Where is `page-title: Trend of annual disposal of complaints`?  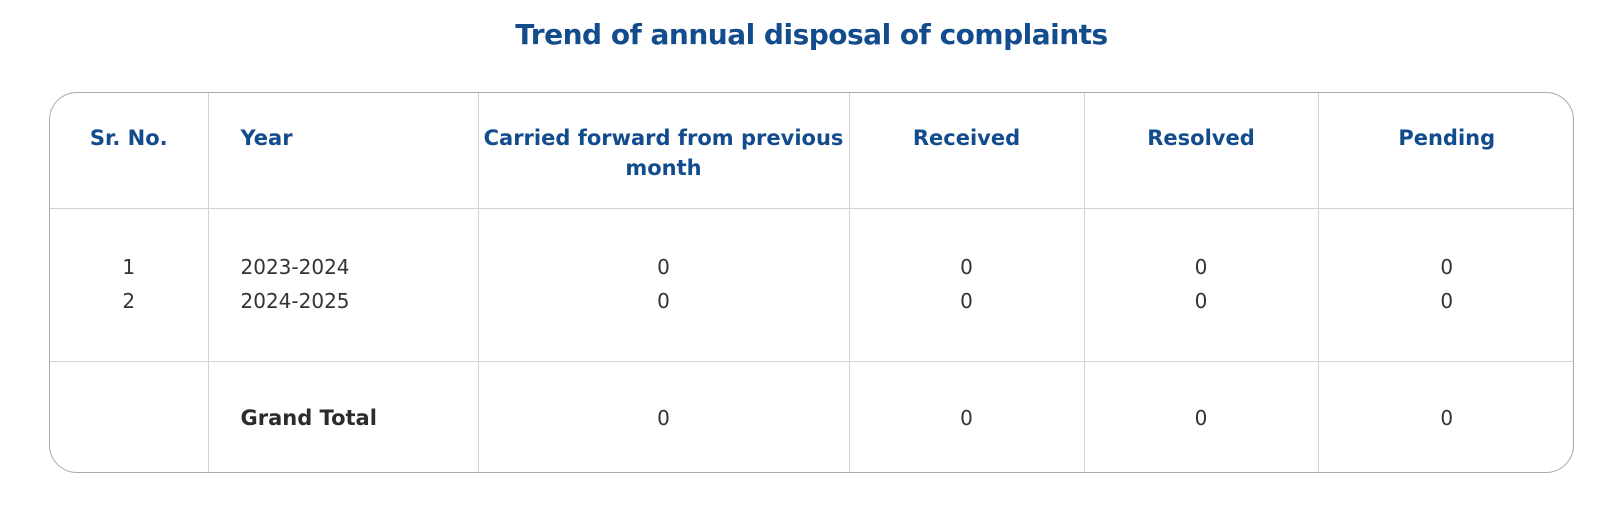
page-title: Trend of annual disposal of complaints is located at coordinates (811, 34).